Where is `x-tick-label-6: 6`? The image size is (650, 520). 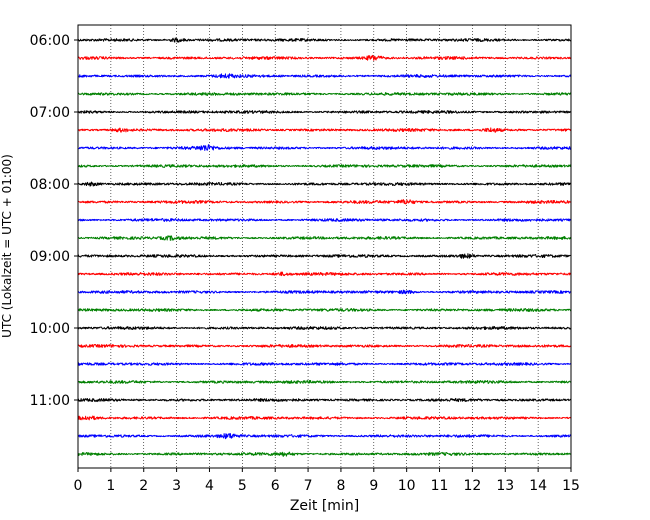
x-tick-label-6: 6 is located at coordinates (275, 486).